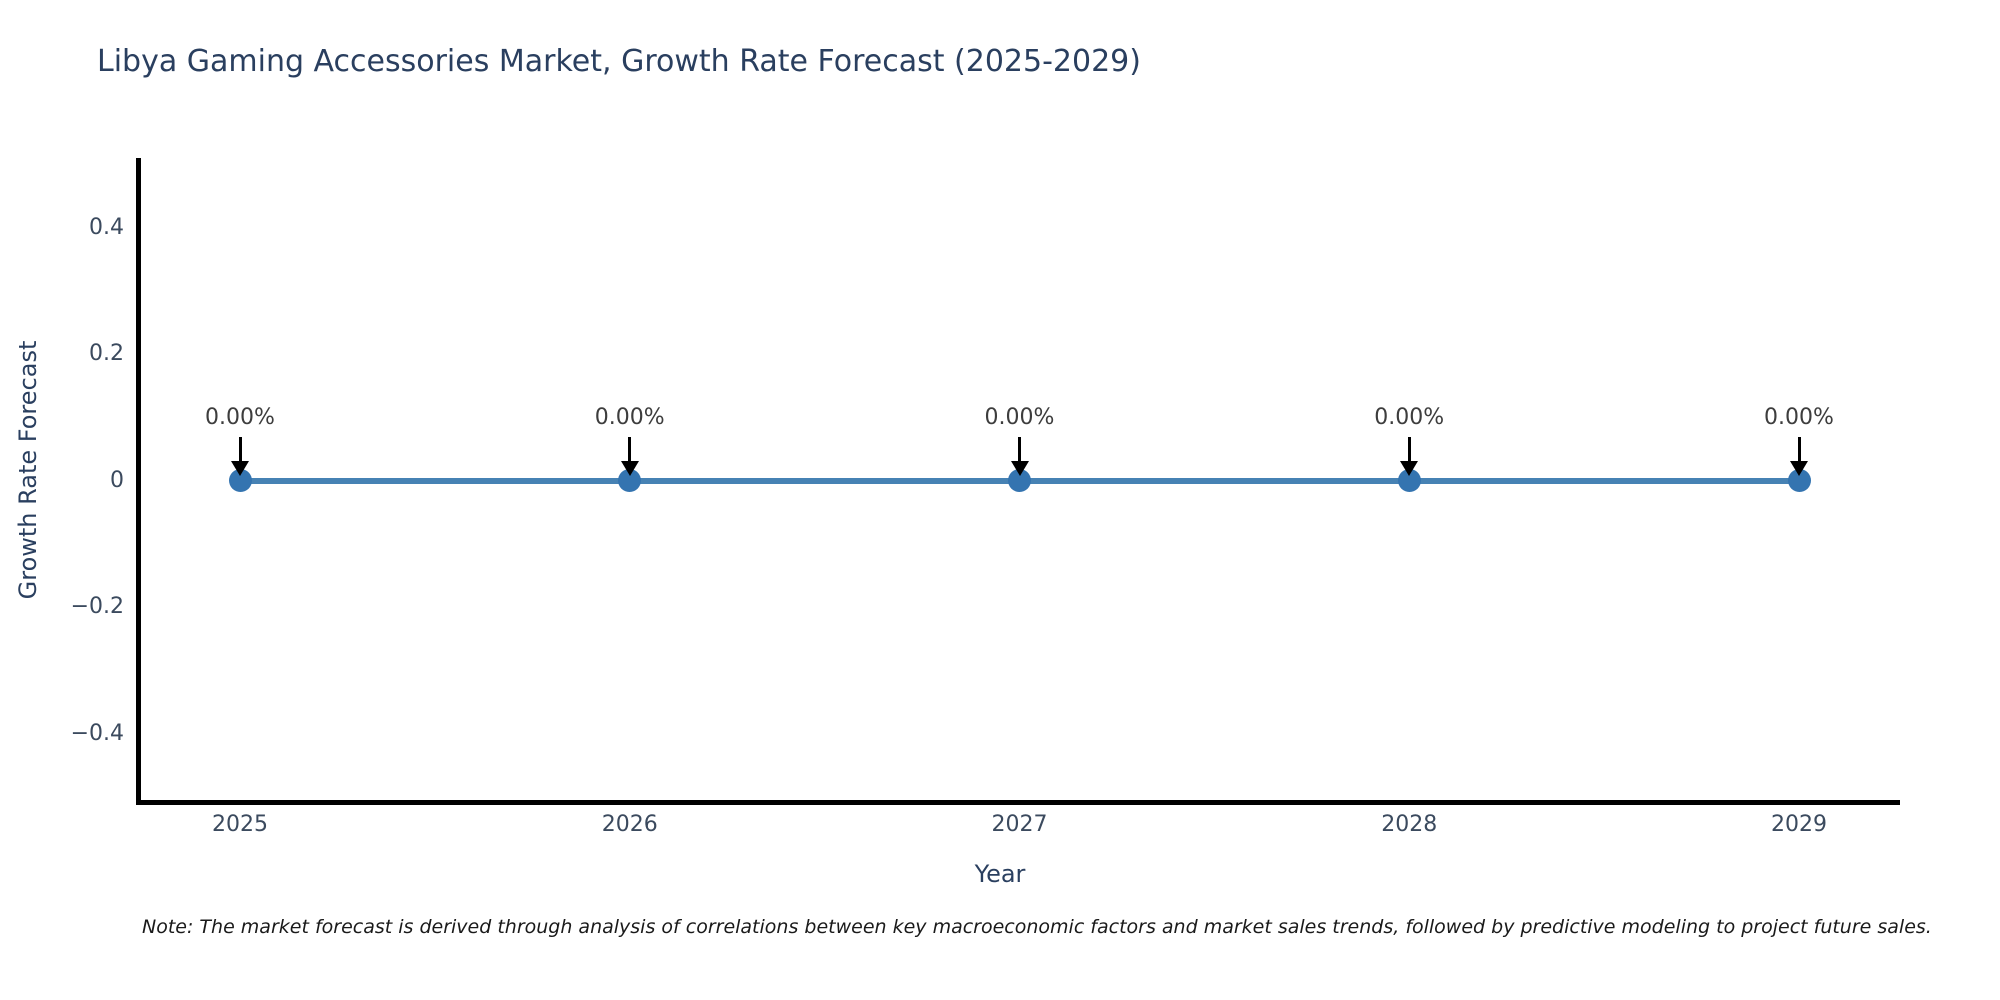 This screenshot has height=1000, width=2000. I want to click on y-tick-label: −0.2, so click(97, 606).